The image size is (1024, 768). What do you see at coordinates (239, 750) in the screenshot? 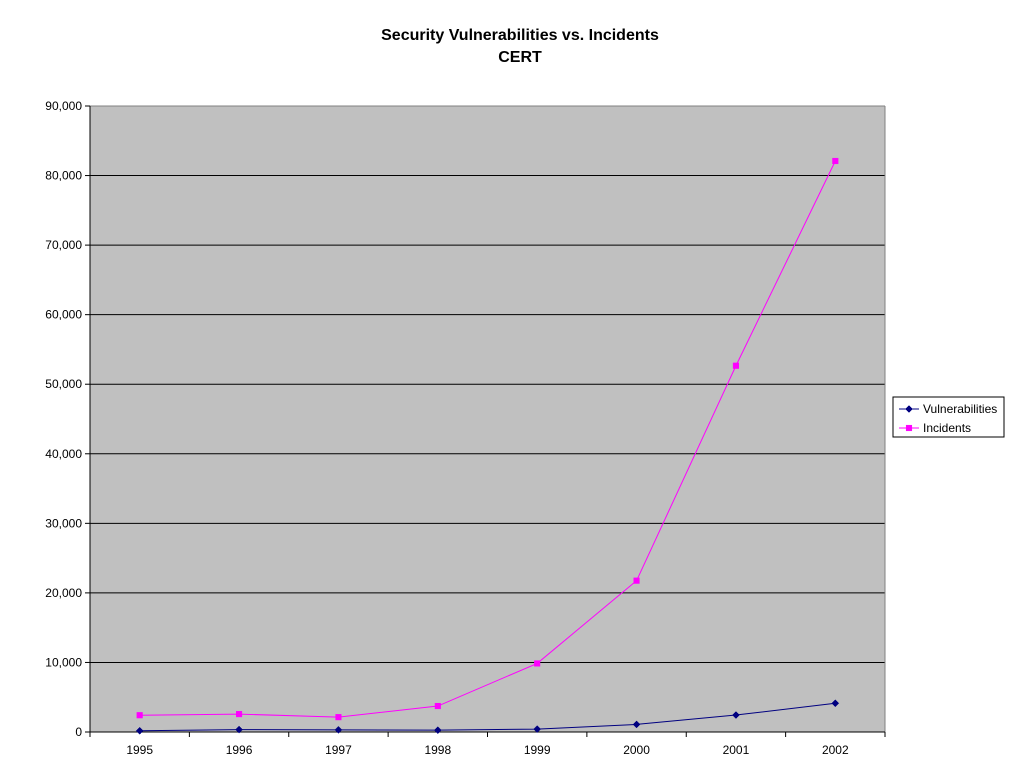
I see `x-tick-label: 1996` at bounding box center [239, 750].